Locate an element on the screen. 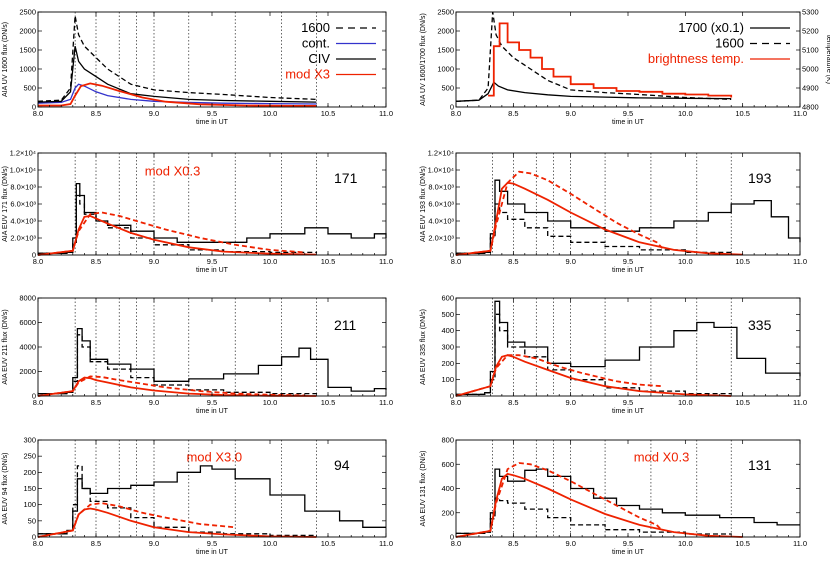  plot-frame is located at coordinates (628, 488).